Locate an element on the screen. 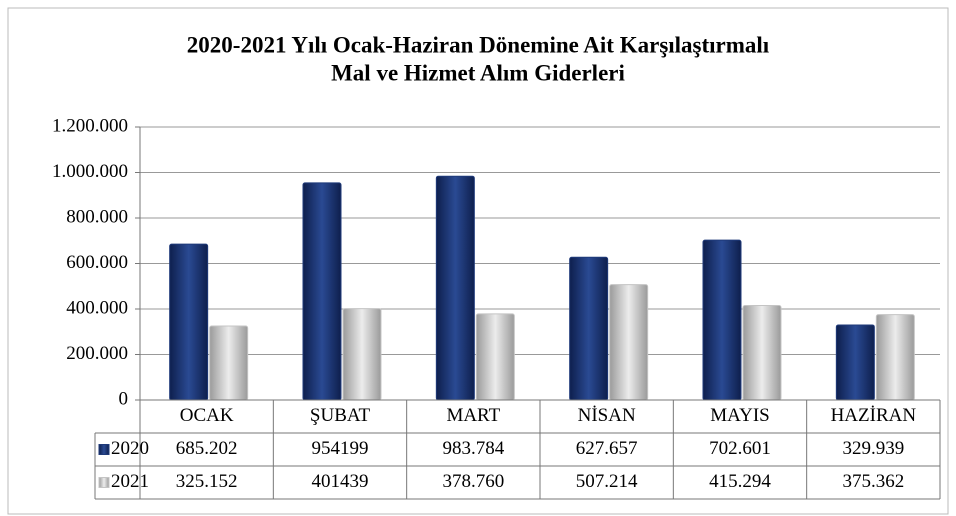 Image resolution: width=956 pixels, height=516 pixels. table-value: 627.657 is located at coordinates (607, 448).